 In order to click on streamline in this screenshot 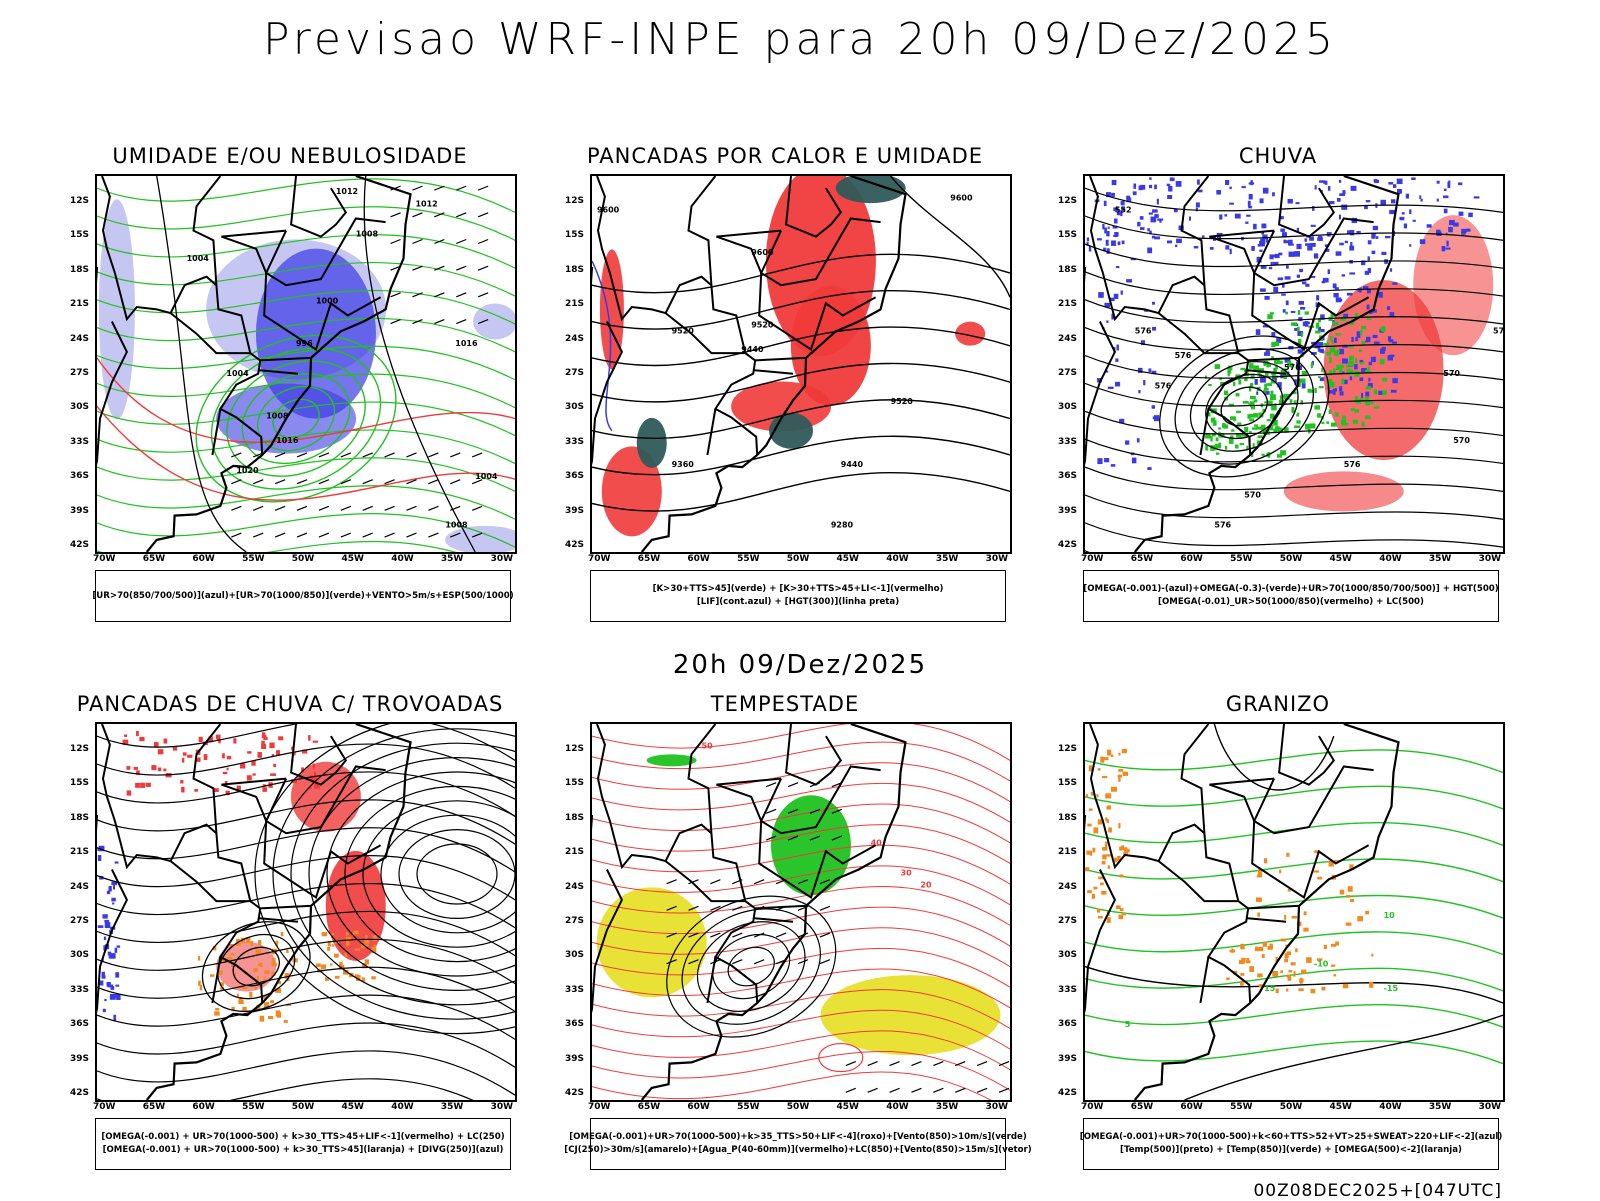, I will do `click(256, 966)`.